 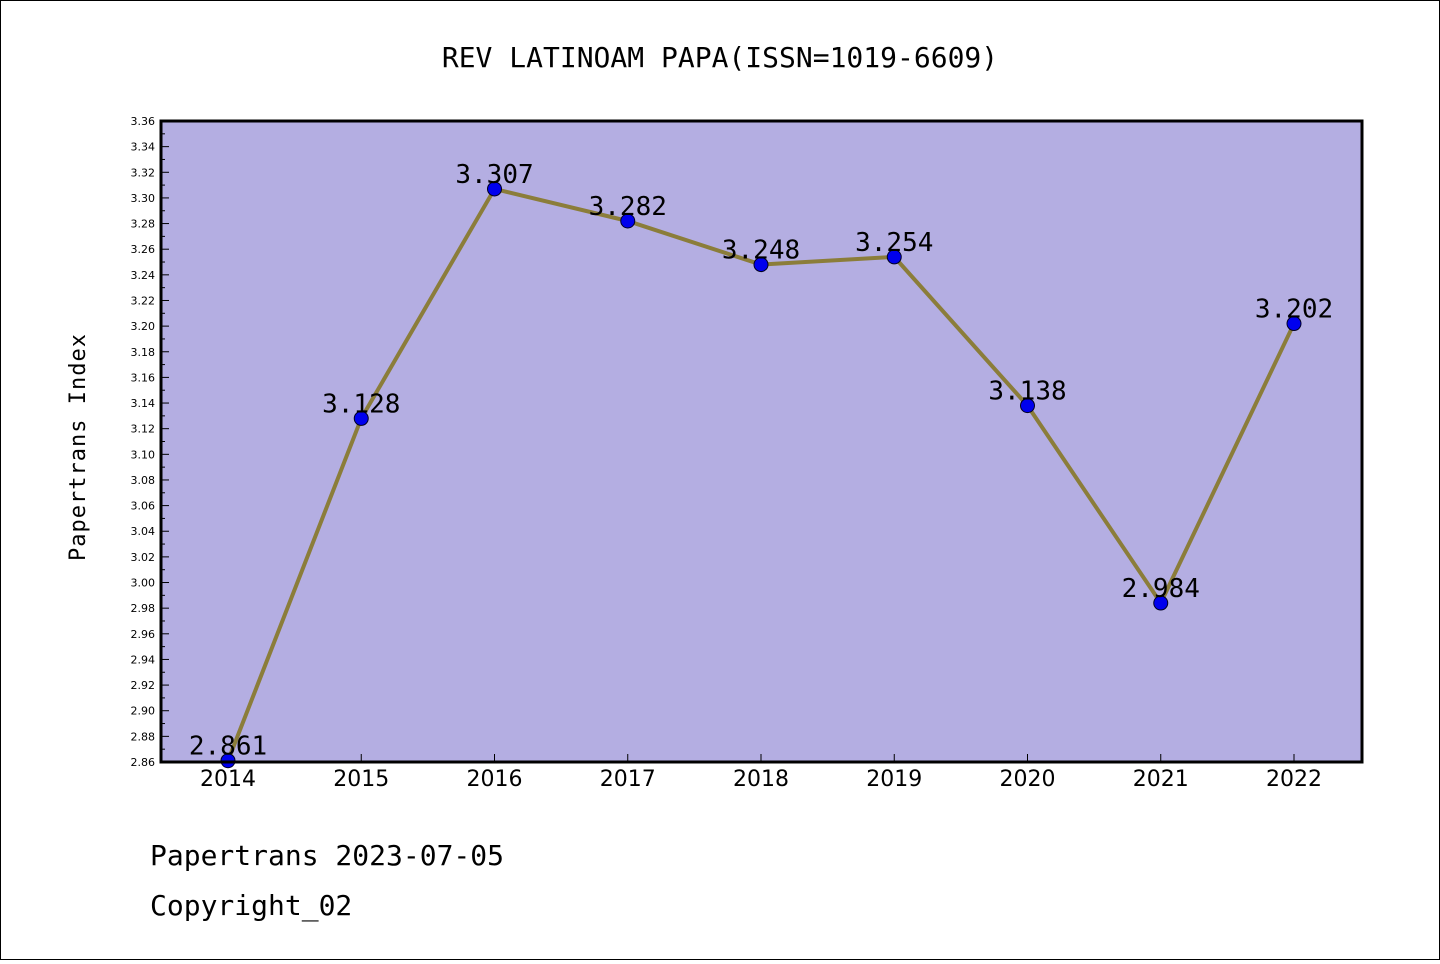 What do you see at coordinates (143, 198) in the screenshot?
I see `y-tick-label: 3.30` at bounding box center [143, 198].